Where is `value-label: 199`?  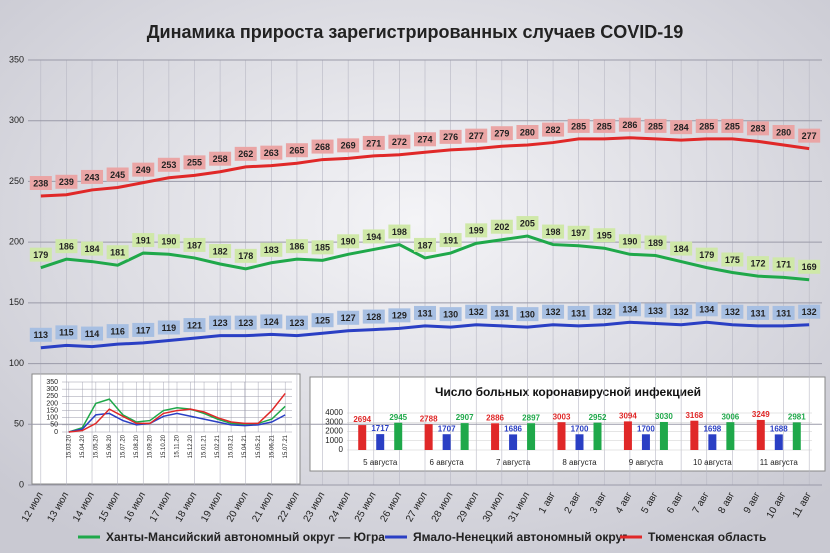
value-label: 199 is located at coordinates (476, 231).